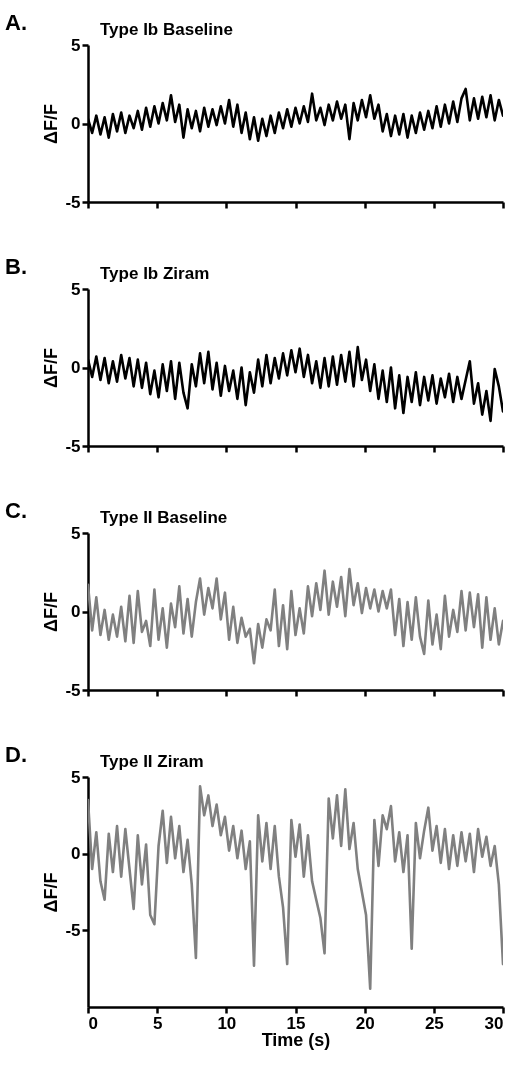 This screenshot has width=522, height=1070. I want to click on x-tick-label: 0, so click(93, 1023).